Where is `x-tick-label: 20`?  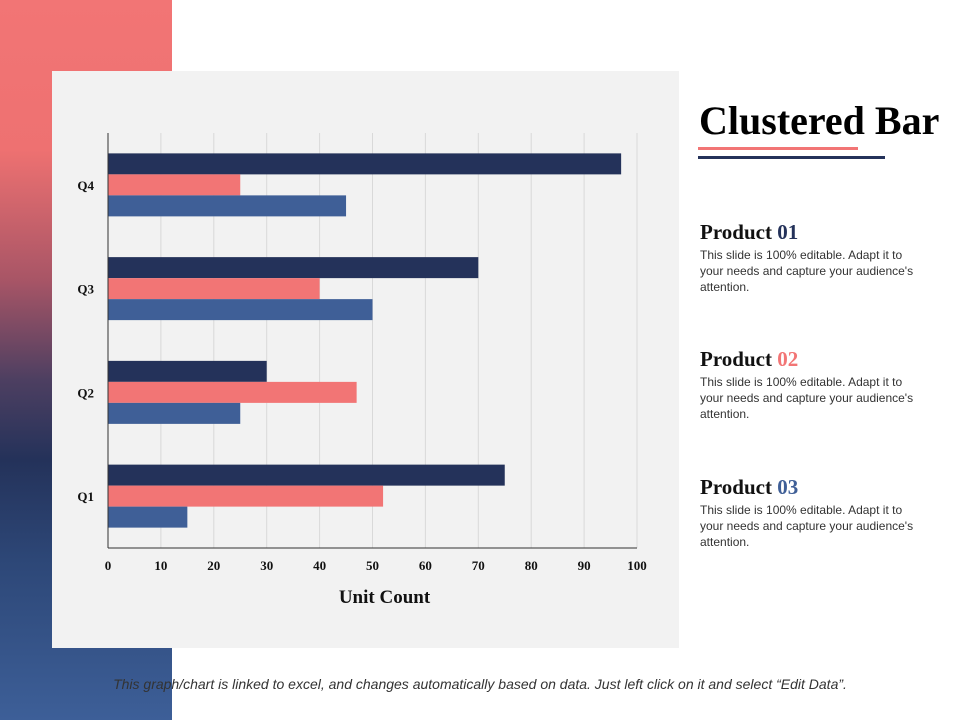
x-tick-label: 20 is located at coordinates (213, 565).